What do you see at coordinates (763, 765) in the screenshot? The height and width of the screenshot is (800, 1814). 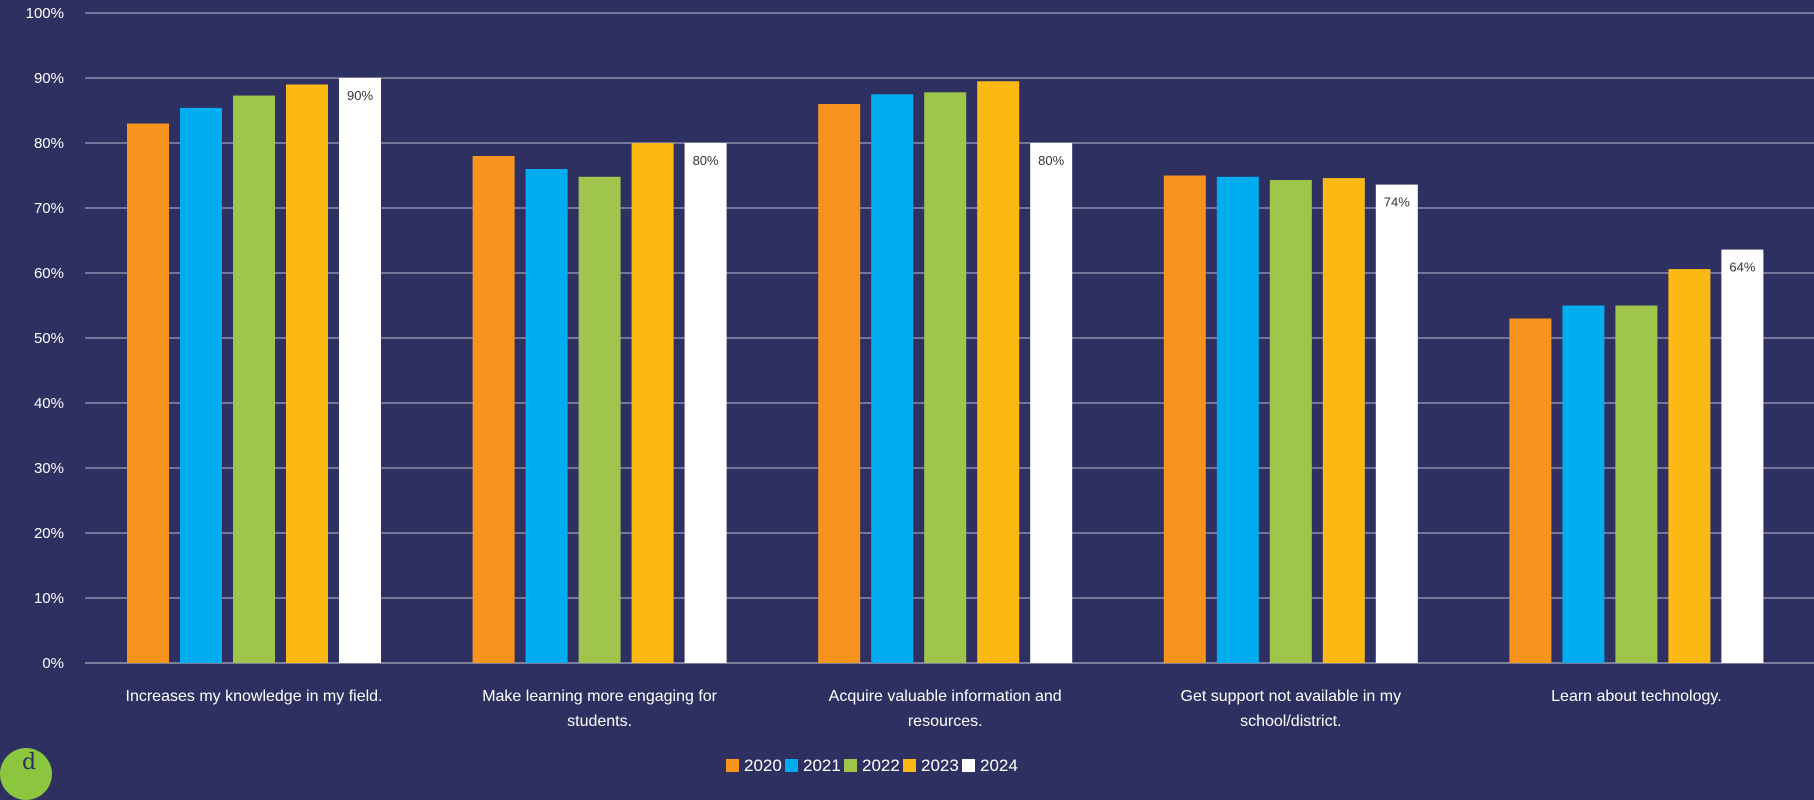 I see `legend-label: 2020` at bounding box center [763, 765].